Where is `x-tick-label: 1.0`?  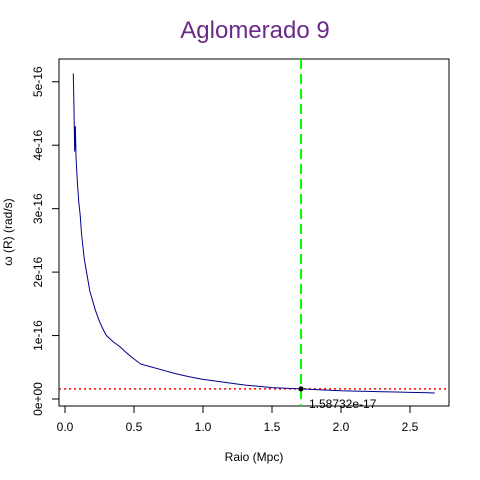 x-tick-label: 1.0 is located at coordinates (203, 427).